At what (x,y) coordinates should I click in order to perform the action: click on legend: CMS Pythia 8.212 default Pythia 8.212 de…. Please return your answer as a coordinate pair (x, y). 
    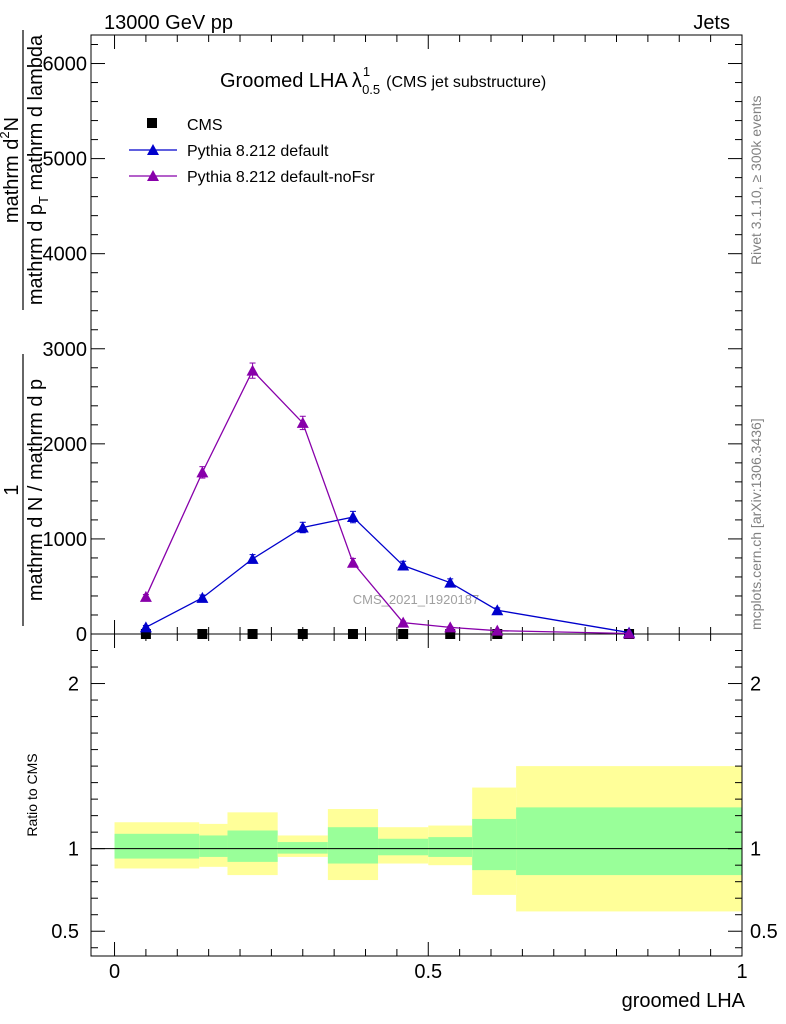
    Looking at the image, I should click on (252, 151).